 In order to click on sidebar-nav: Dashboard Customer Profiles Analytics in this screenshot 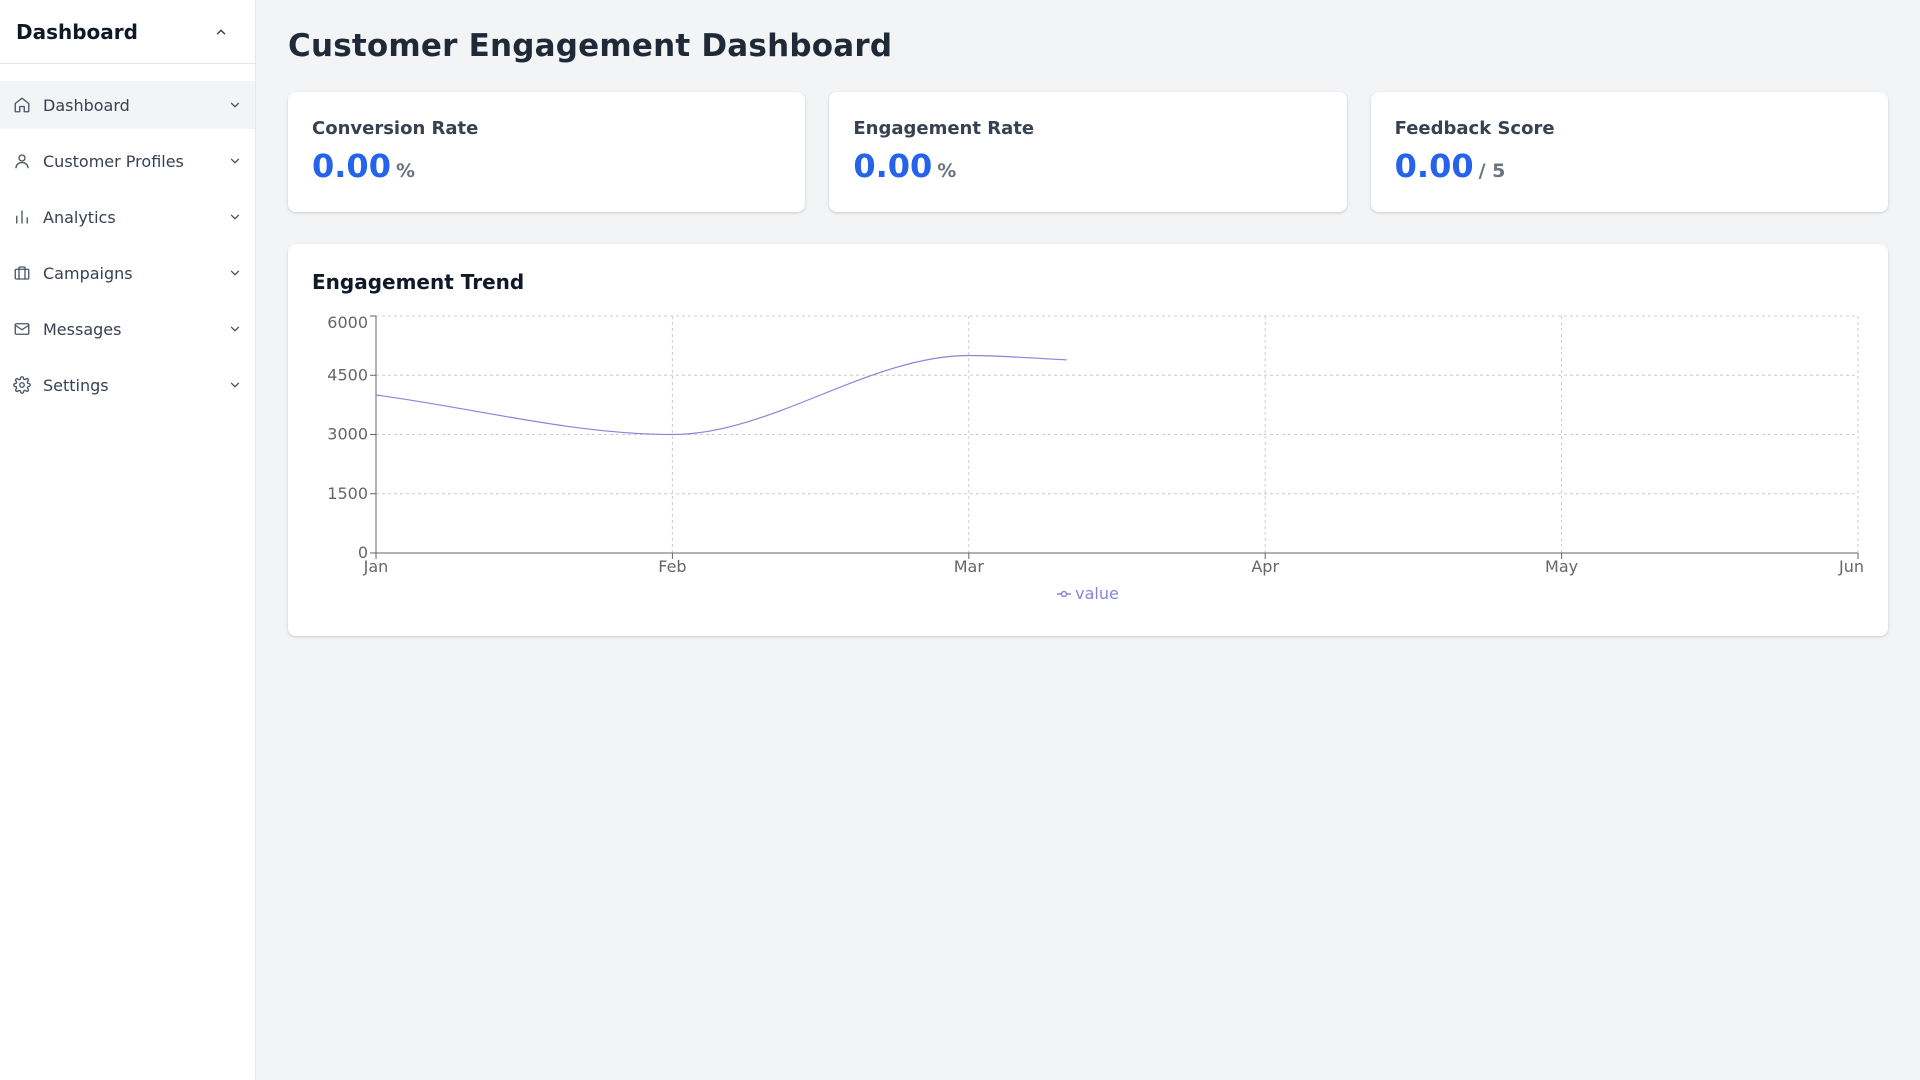, I will do `click(127, 245)`.